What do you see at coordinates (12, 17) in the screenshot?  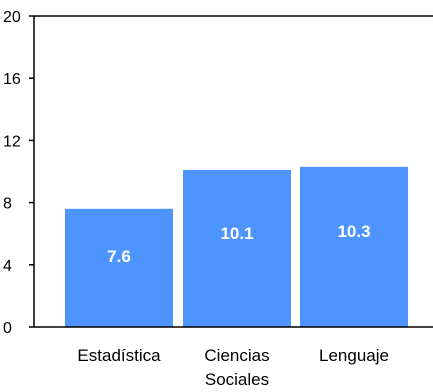 I see `y-tick-label-5: 20` at bounding box center [12, 17].